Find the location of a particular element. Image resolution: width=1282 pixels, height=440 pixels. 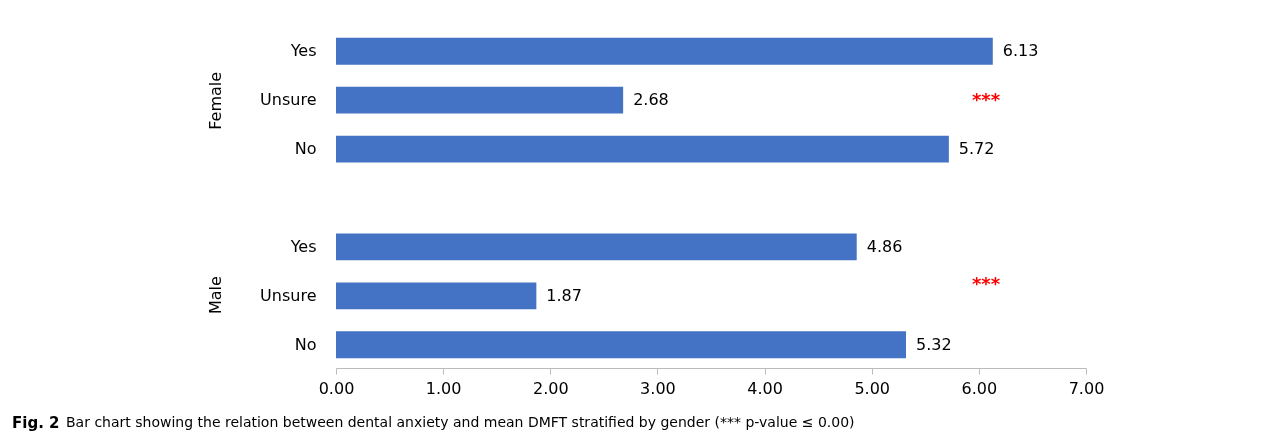

x-tick-label: 6.00 is located at coordinates (979, 388).